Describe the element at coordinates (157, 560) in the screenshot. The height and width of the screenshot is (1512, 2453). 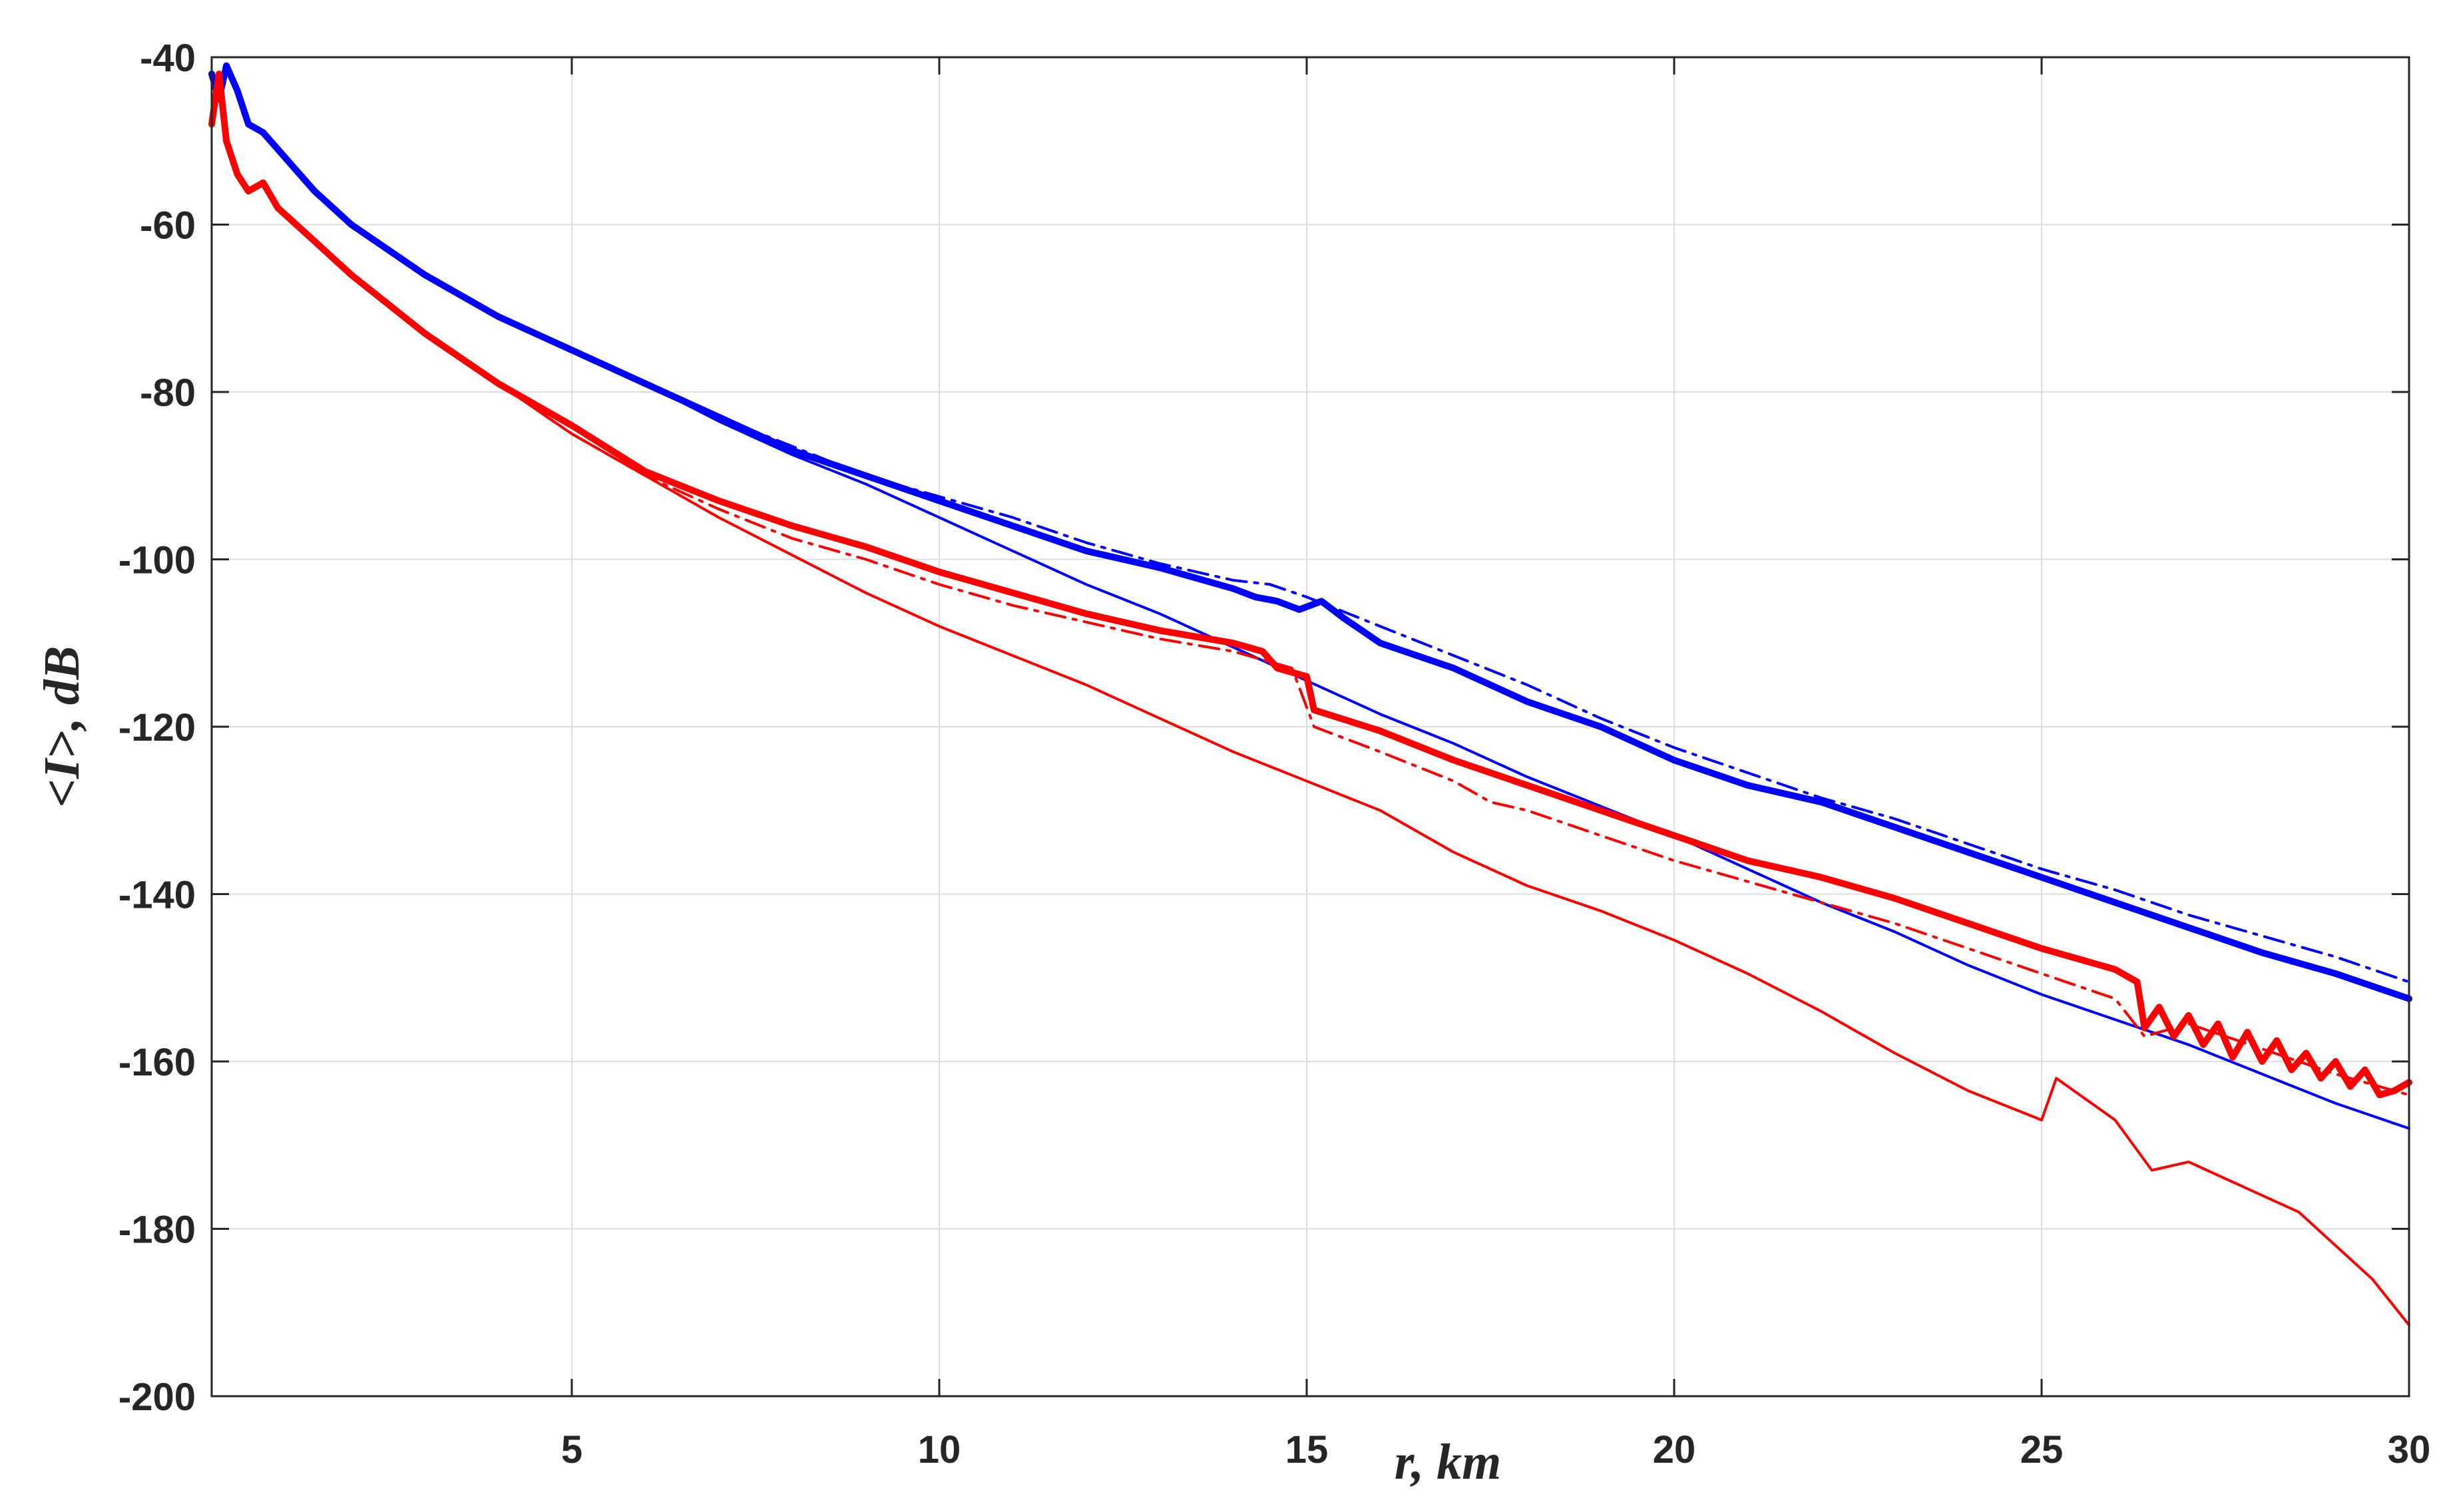
I see `y-tick-label: -100` at that location.